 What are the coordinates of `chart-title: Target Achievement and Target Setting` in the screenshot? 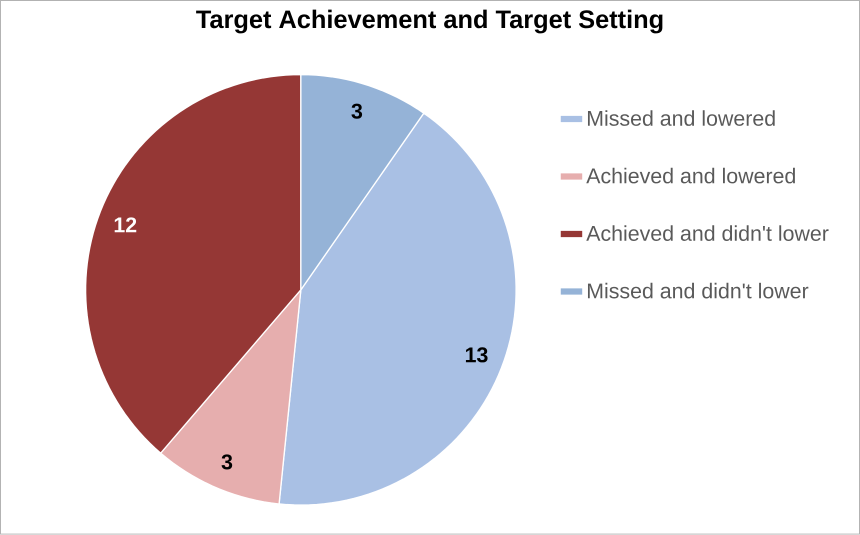 It's located at (429, 22).